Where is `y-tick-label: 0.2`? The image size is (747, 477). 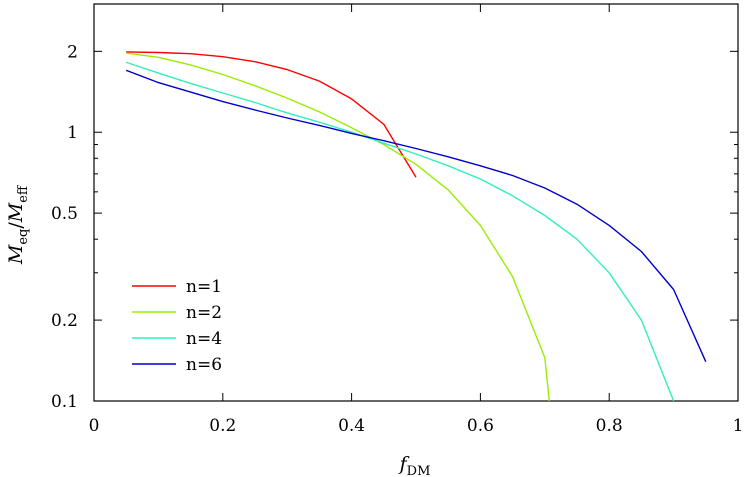 y-tick-label: 0.2 is located at coordinates (64, 321).